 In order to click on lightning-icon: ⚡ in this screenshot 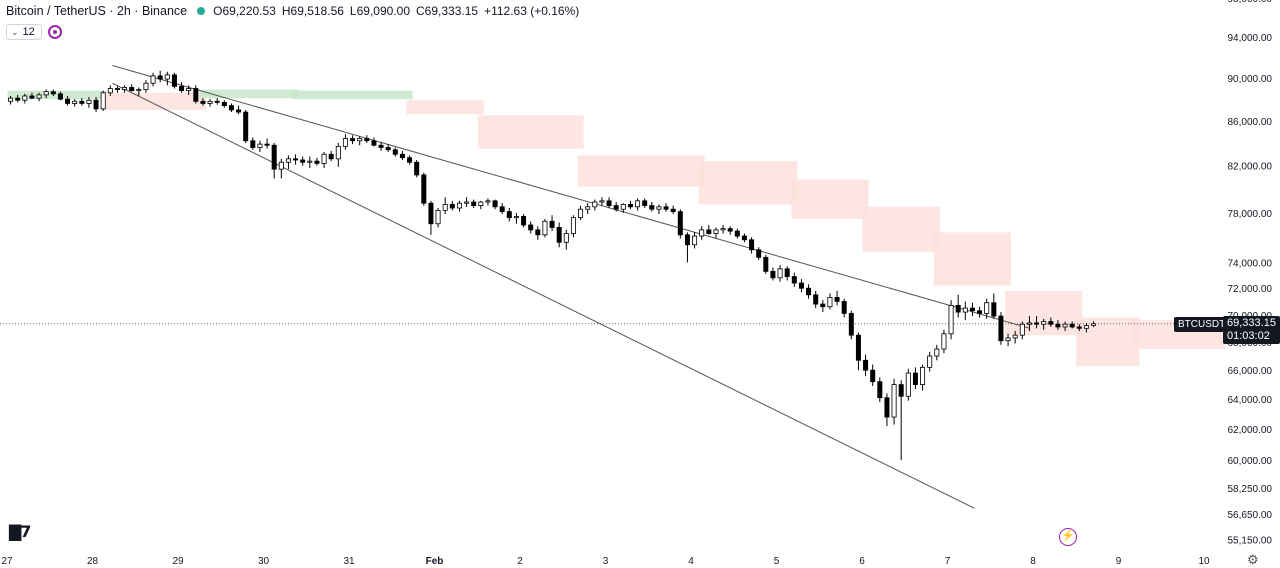, I will do `click(1068, 537)`.